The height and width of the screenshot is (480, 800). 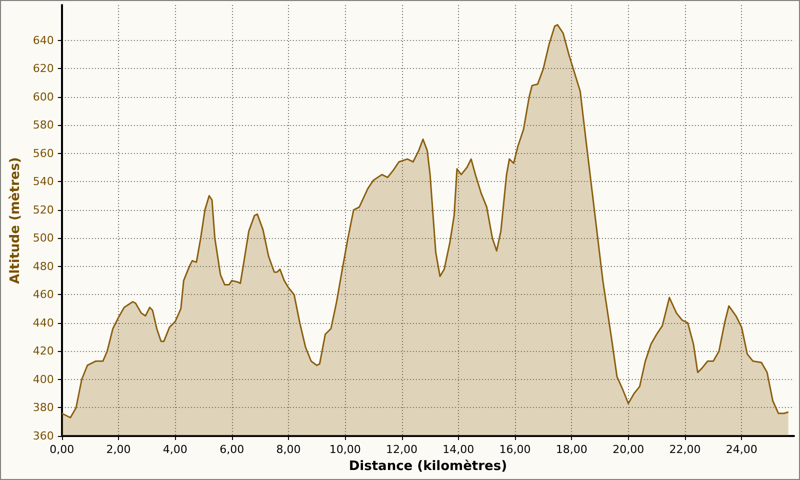 I want to click on x-tick-label: 22,00, so click(x=685, y=449).